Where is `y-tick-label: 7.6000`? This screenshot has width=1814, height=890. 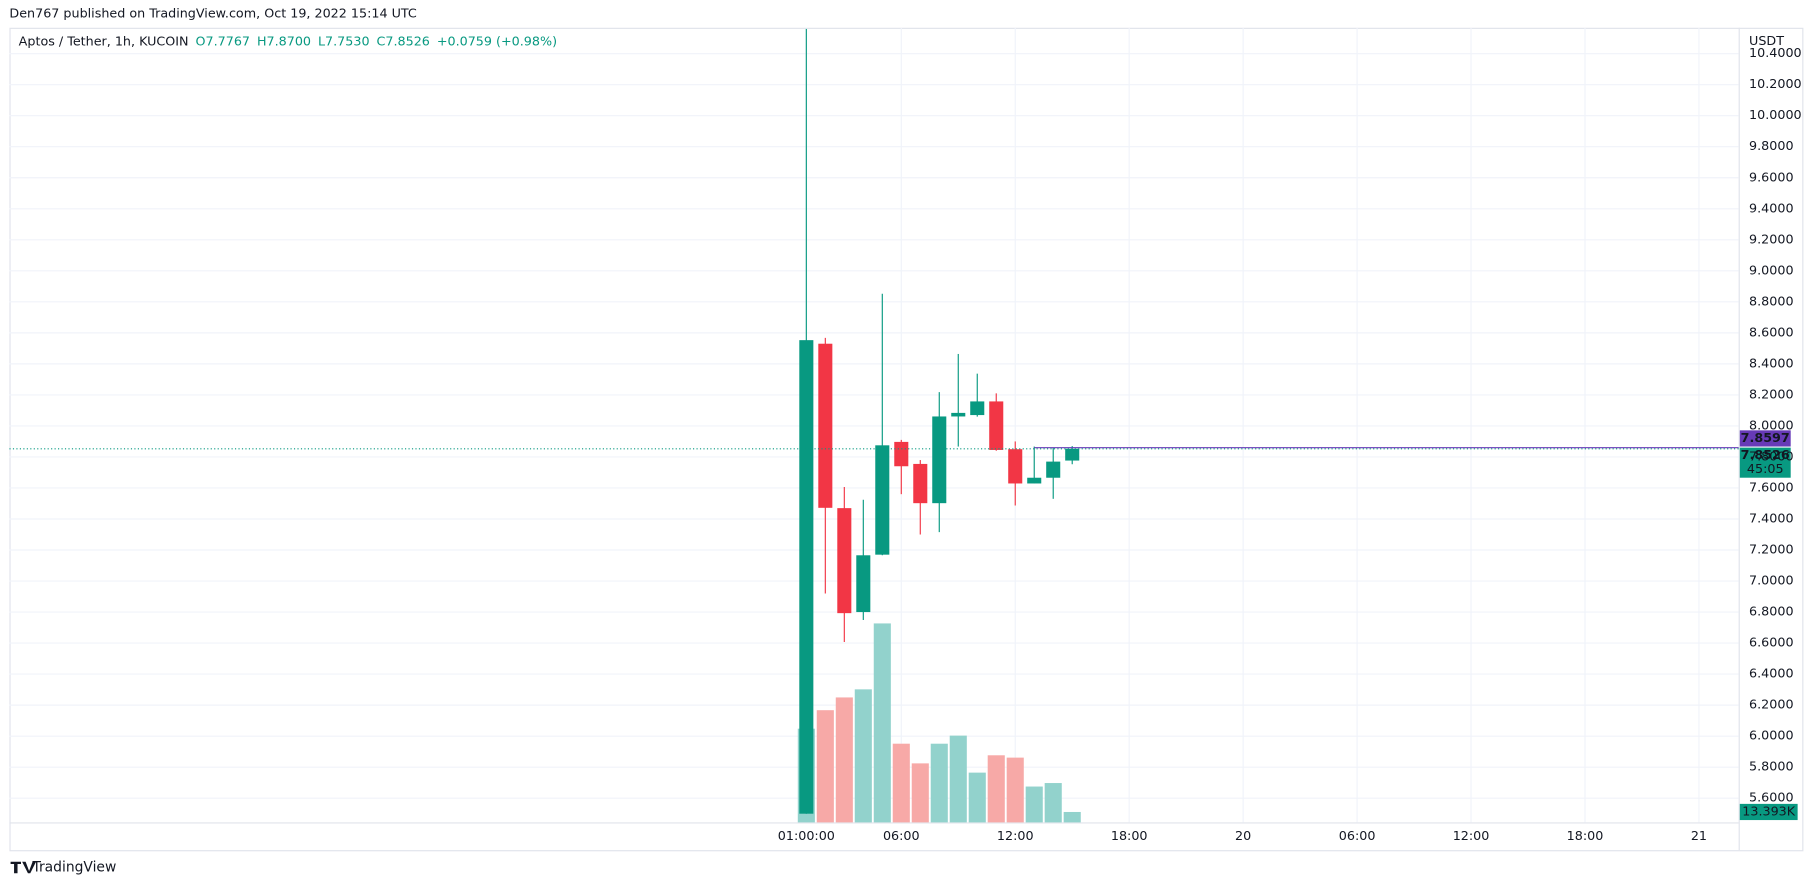
y-tick-label: 7.6000 is located at coordinates (1771, 486).